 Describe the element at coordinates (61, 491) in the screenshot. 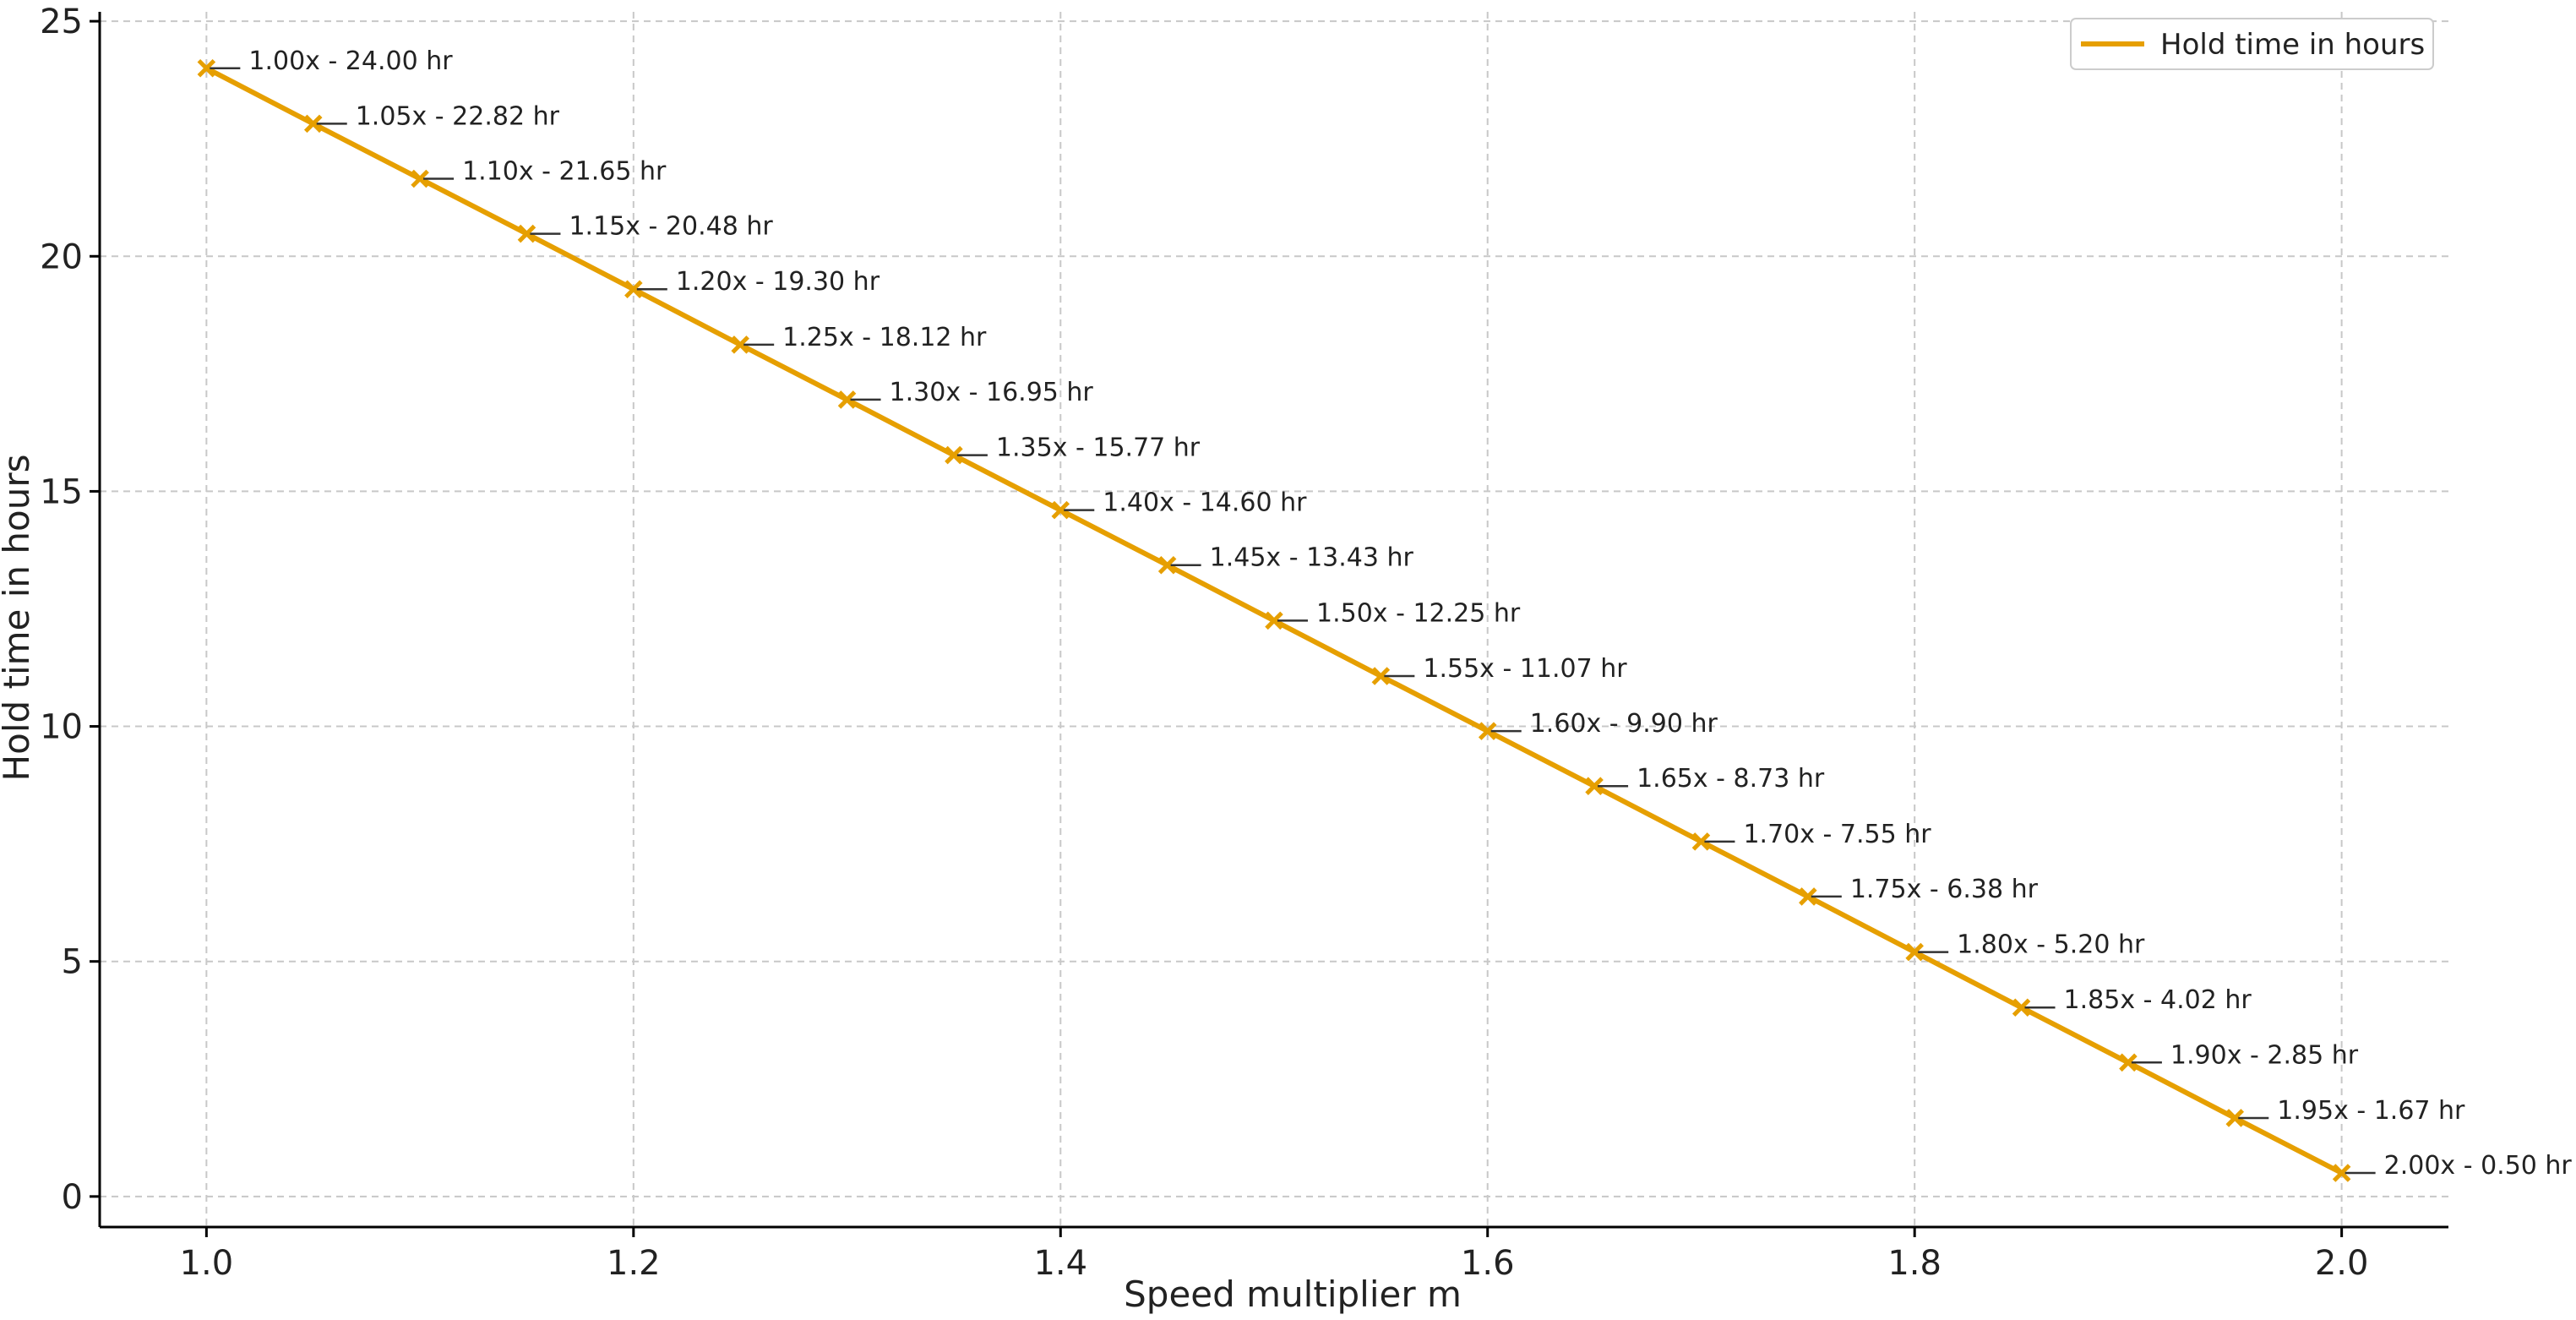

I see `y-tick-label: 15` at that location.